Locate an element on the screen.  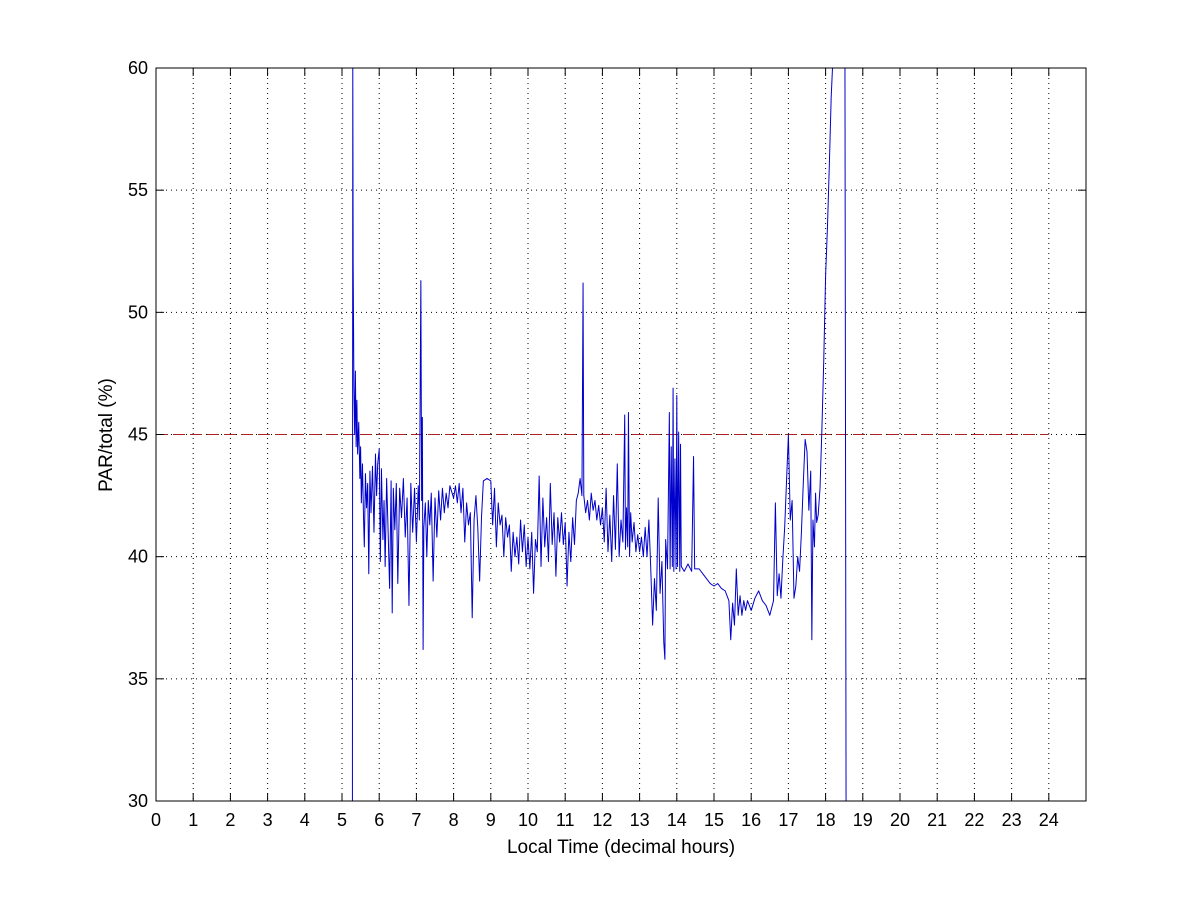
y-tick-label: 50 is located at coordinates (138, 312).